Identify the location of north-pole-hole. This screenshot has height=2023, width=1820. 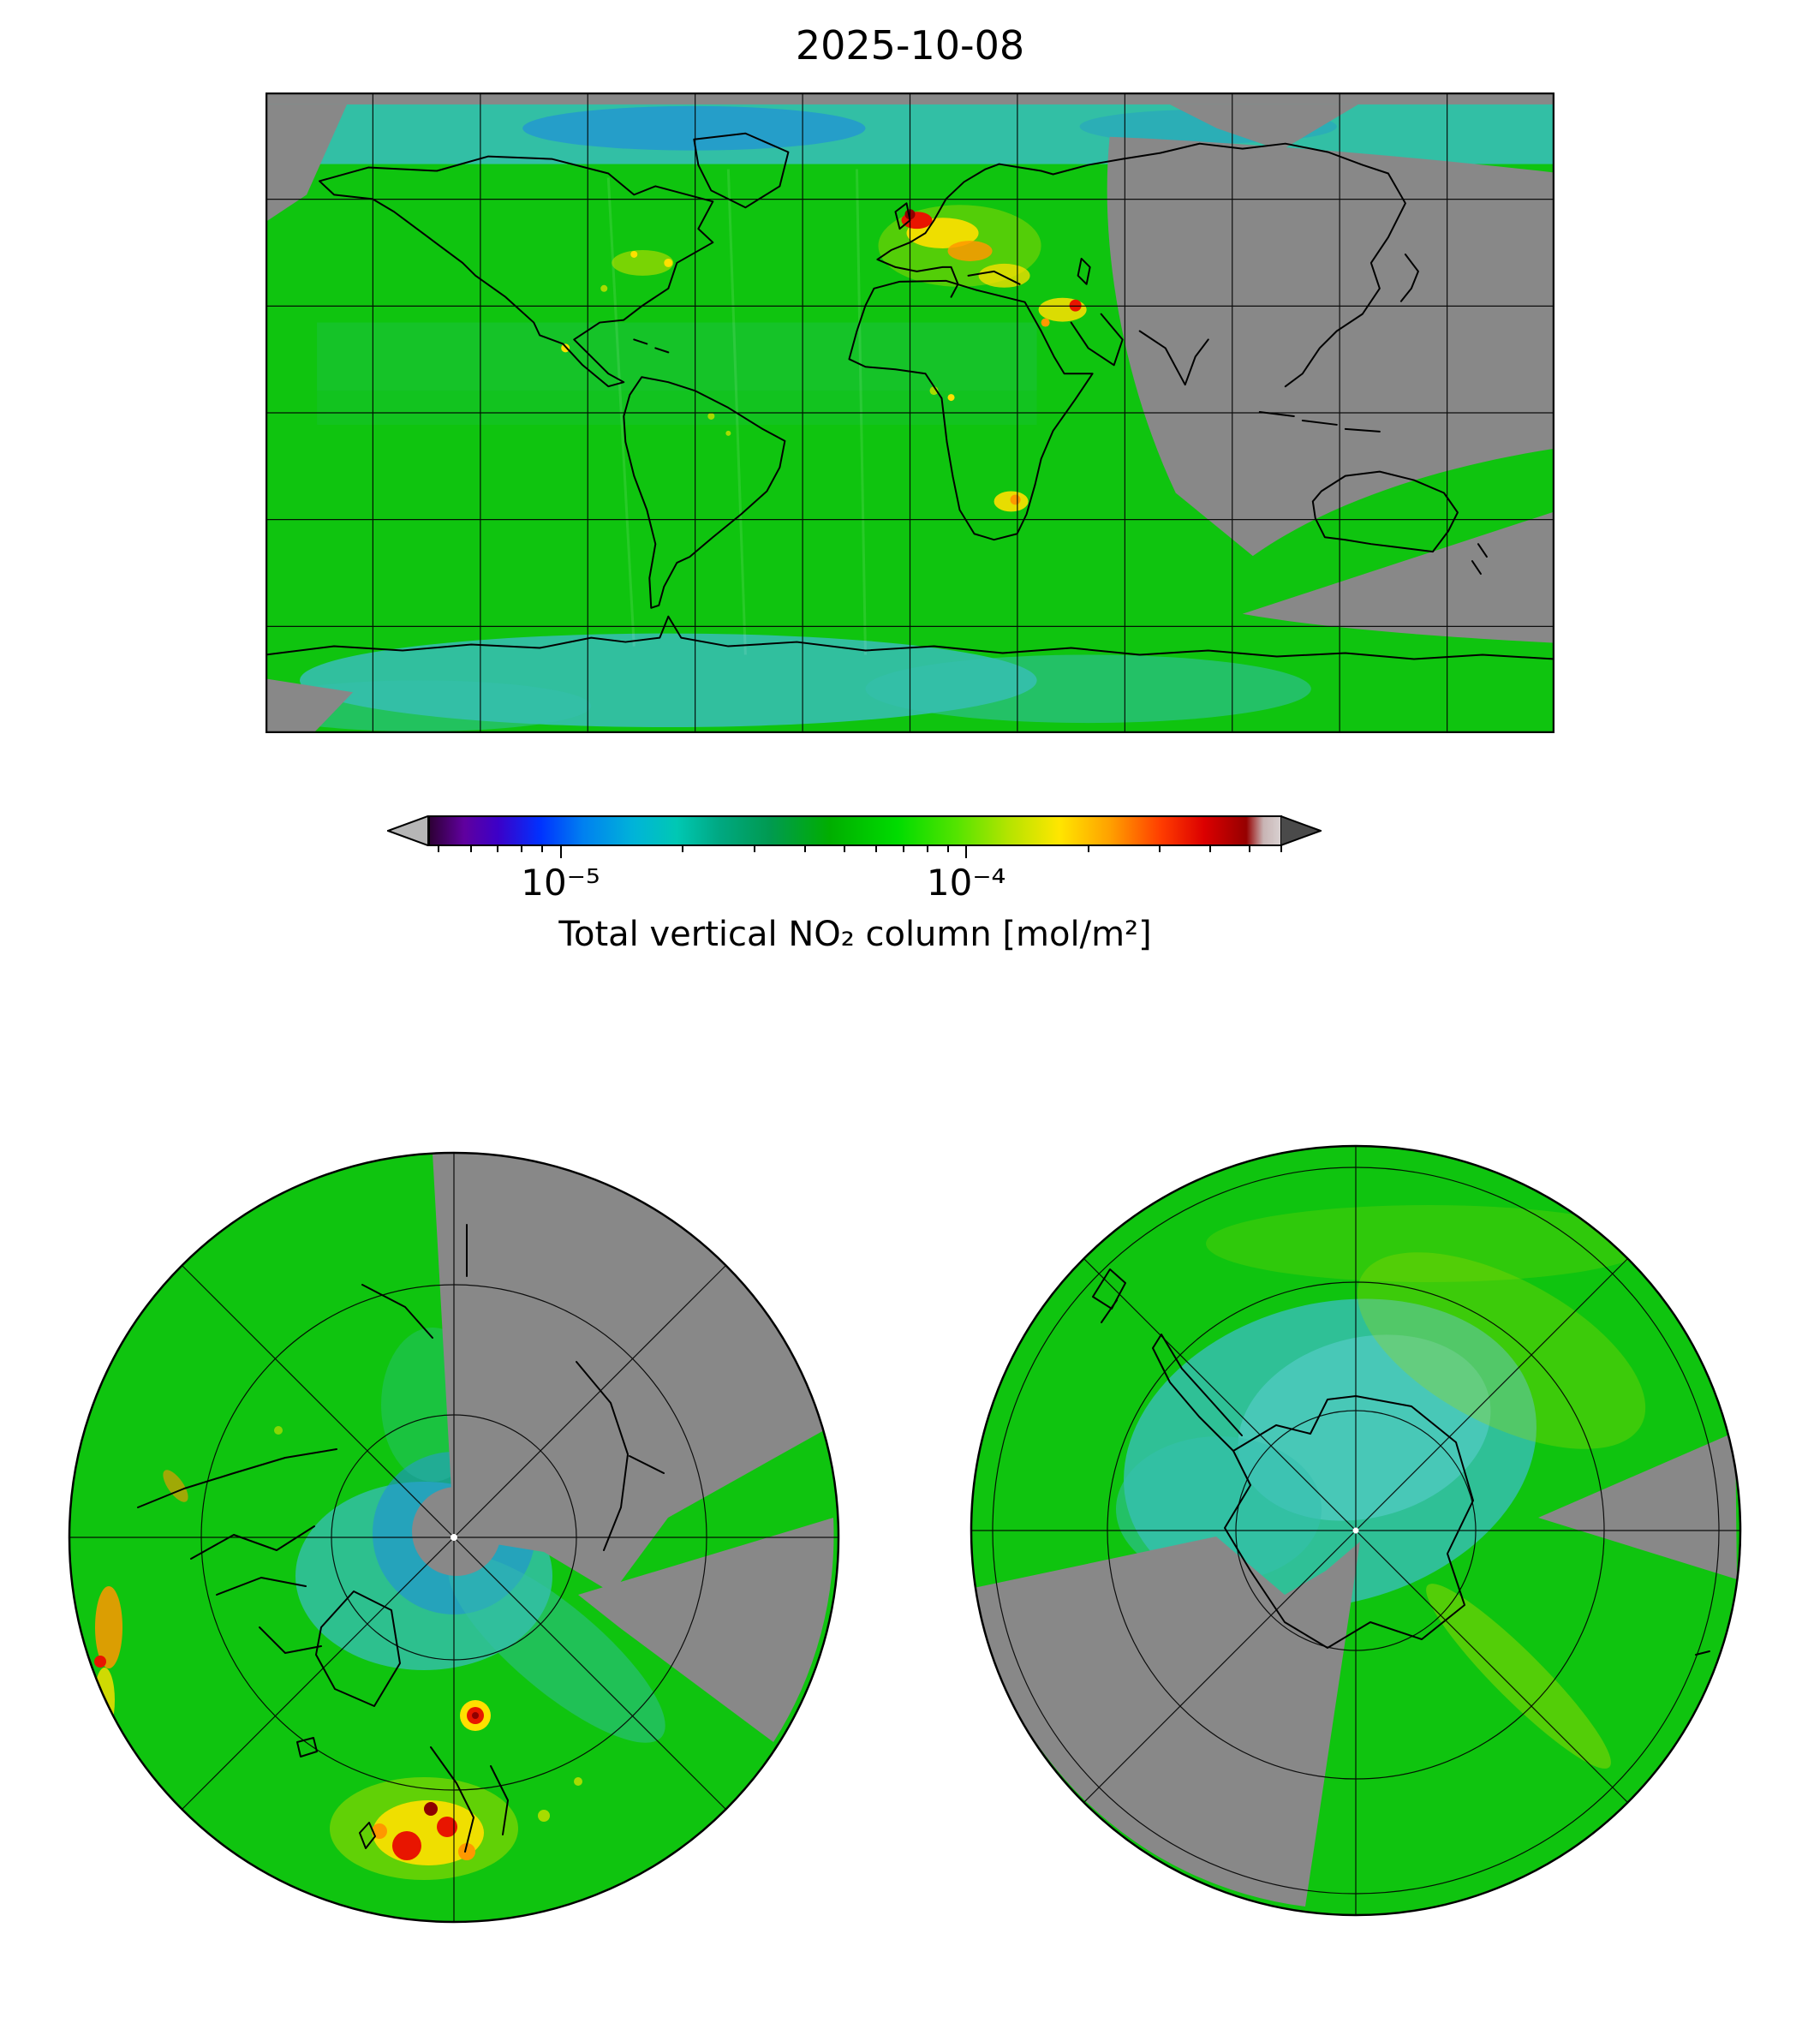
(456, 1531).